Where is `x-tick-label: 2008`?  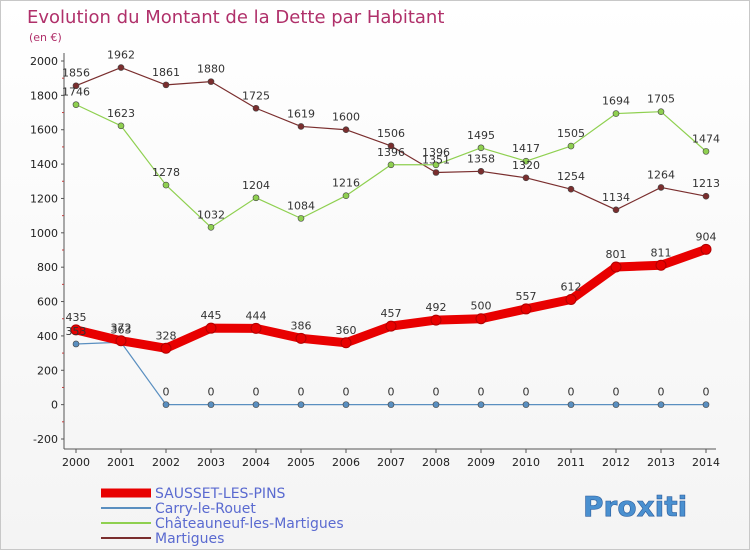
x-tick-label: 2008 is located at coordinates (436, 462).